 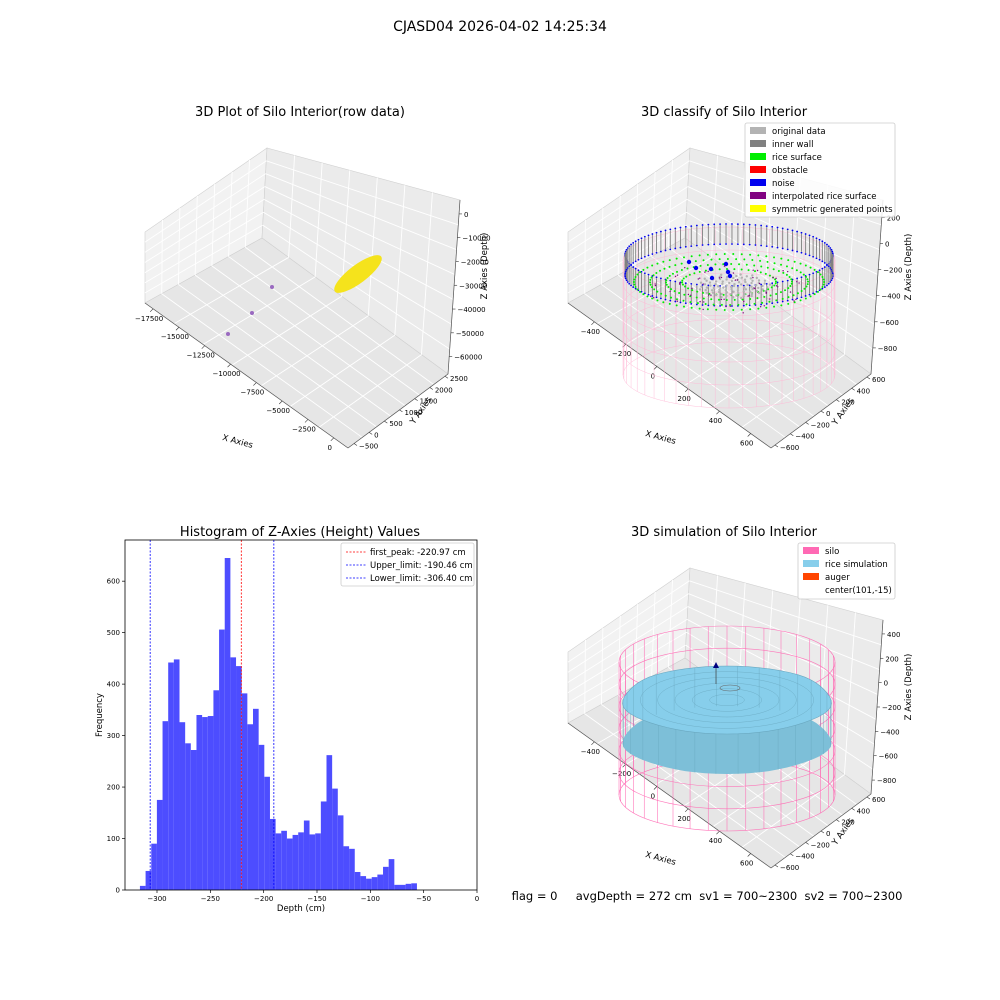 I want to click on x-tick-label: −400, so click(x=590, y=752).